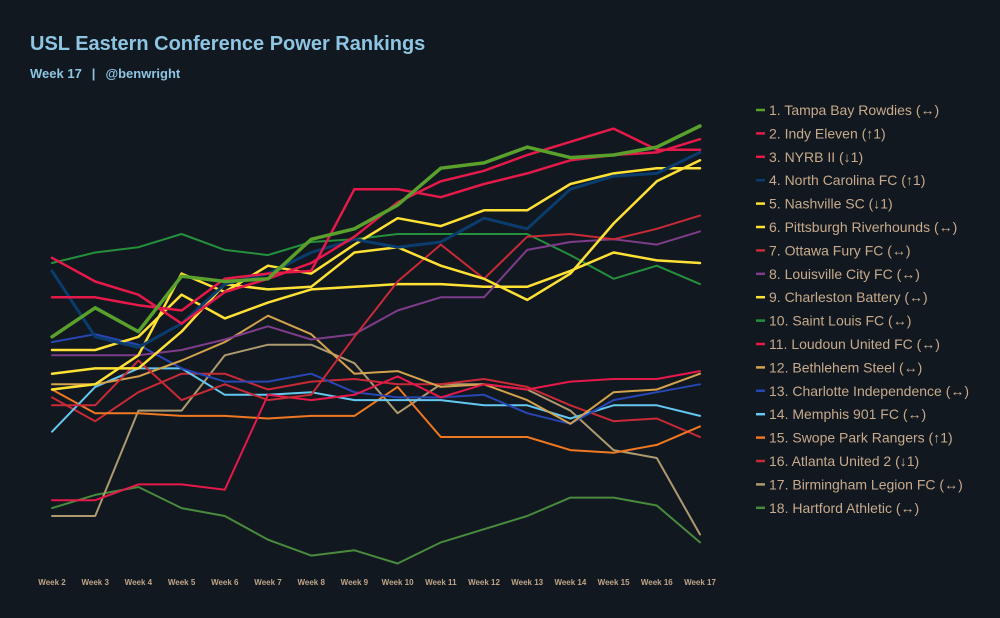  I want to click on legend-item: 16. Atlanta United 2 (↓1), so click(837, 461).